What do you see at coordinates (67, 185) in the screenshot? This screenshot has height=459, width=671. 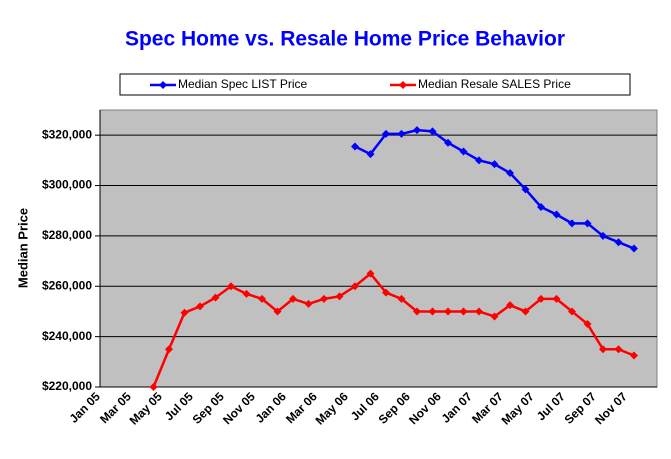 I see `y-tick-label: $300,000` at bounding box center [67, 185].